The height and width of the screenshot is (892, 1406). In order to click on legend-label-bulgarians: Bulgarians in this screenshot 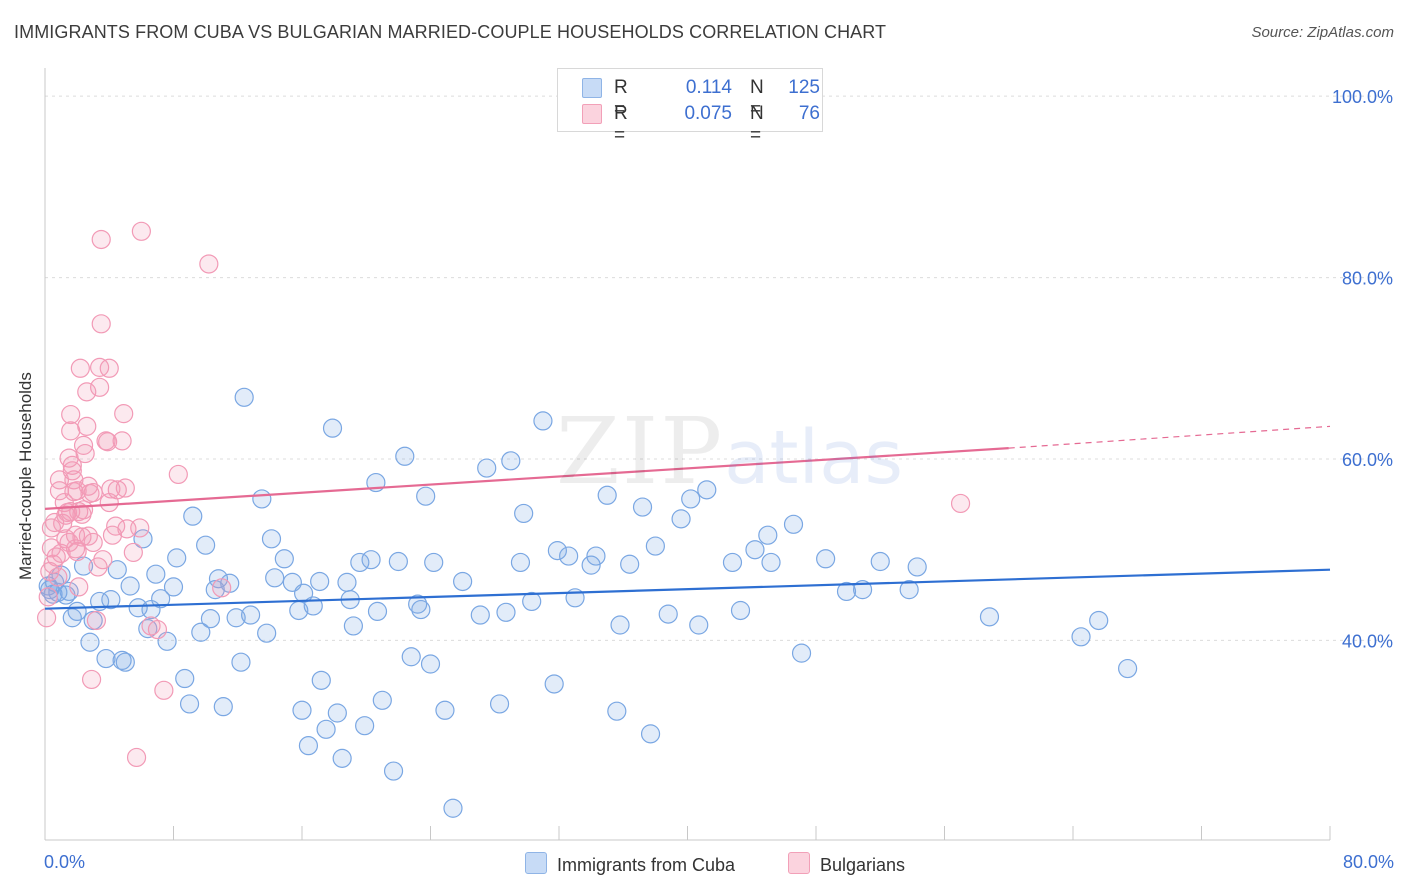, I will do `click(863, 865)`.